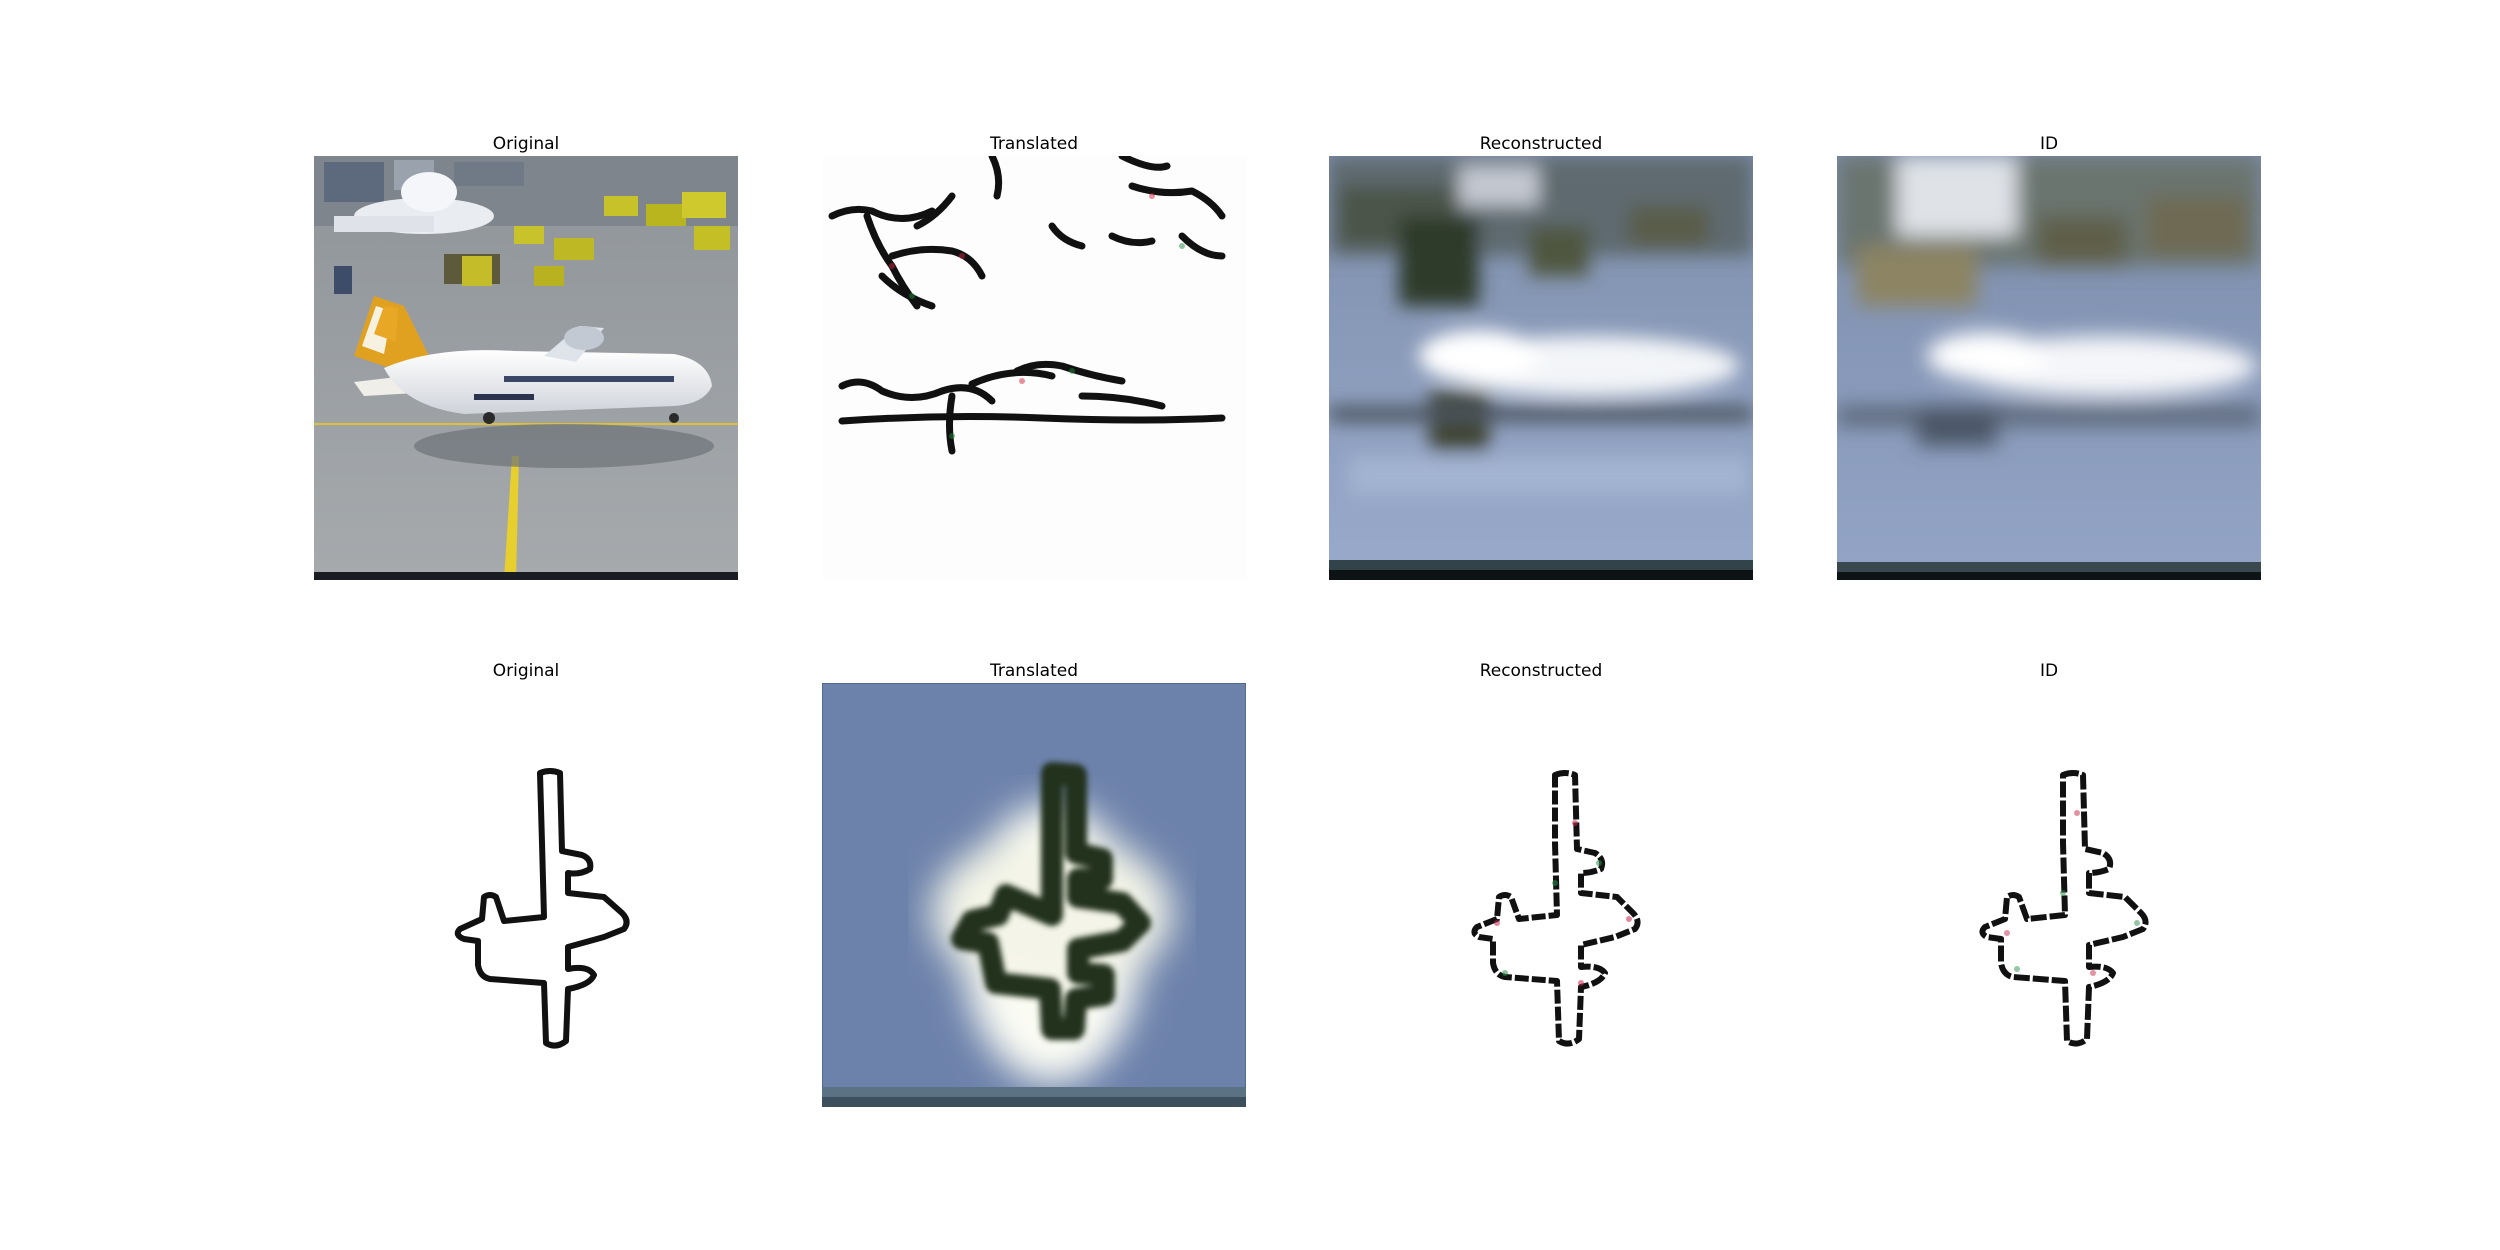 The height and width of the screenshot is (1250, 2500). Describe the element at coordinates (526, 368) in the screenshot. I see `airplane-photo` at that location.